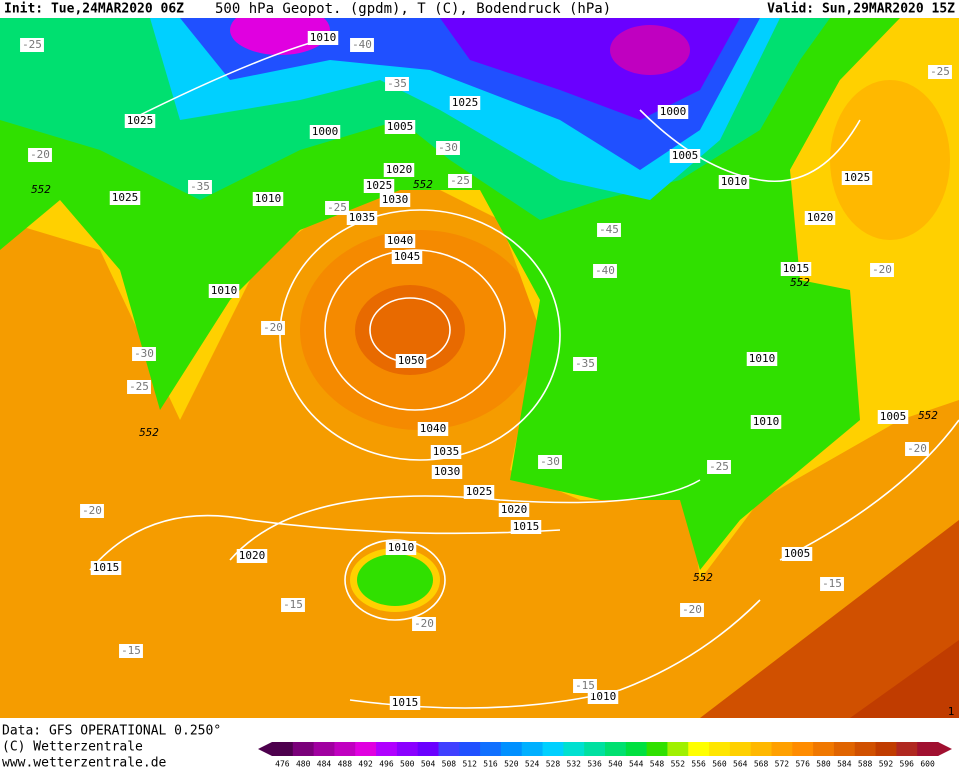 The image size is (959, 774). Describe the element at coordinates (428, 764) in the screenshot. I see `colorbar-label: 504` at that location.